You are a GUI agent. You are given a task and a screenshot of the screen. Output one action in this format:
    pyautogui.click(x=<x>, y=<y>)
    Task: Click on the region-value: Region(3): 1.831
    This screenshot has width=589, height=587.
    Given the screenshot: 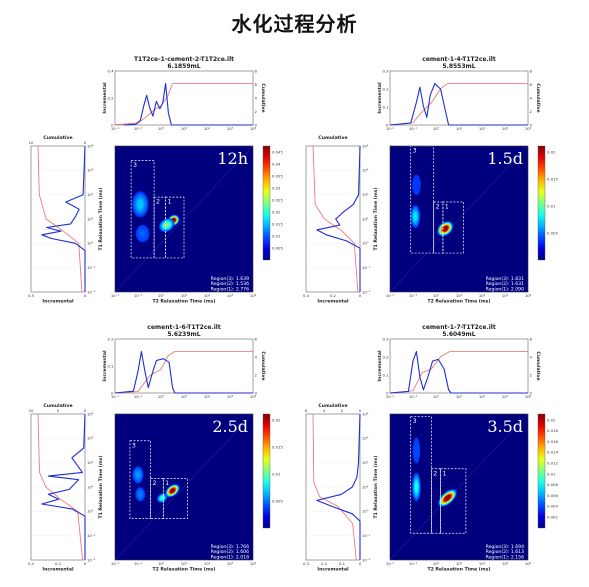 What is the action you would take?
    pyautogui.click(x=505, y=279)
    